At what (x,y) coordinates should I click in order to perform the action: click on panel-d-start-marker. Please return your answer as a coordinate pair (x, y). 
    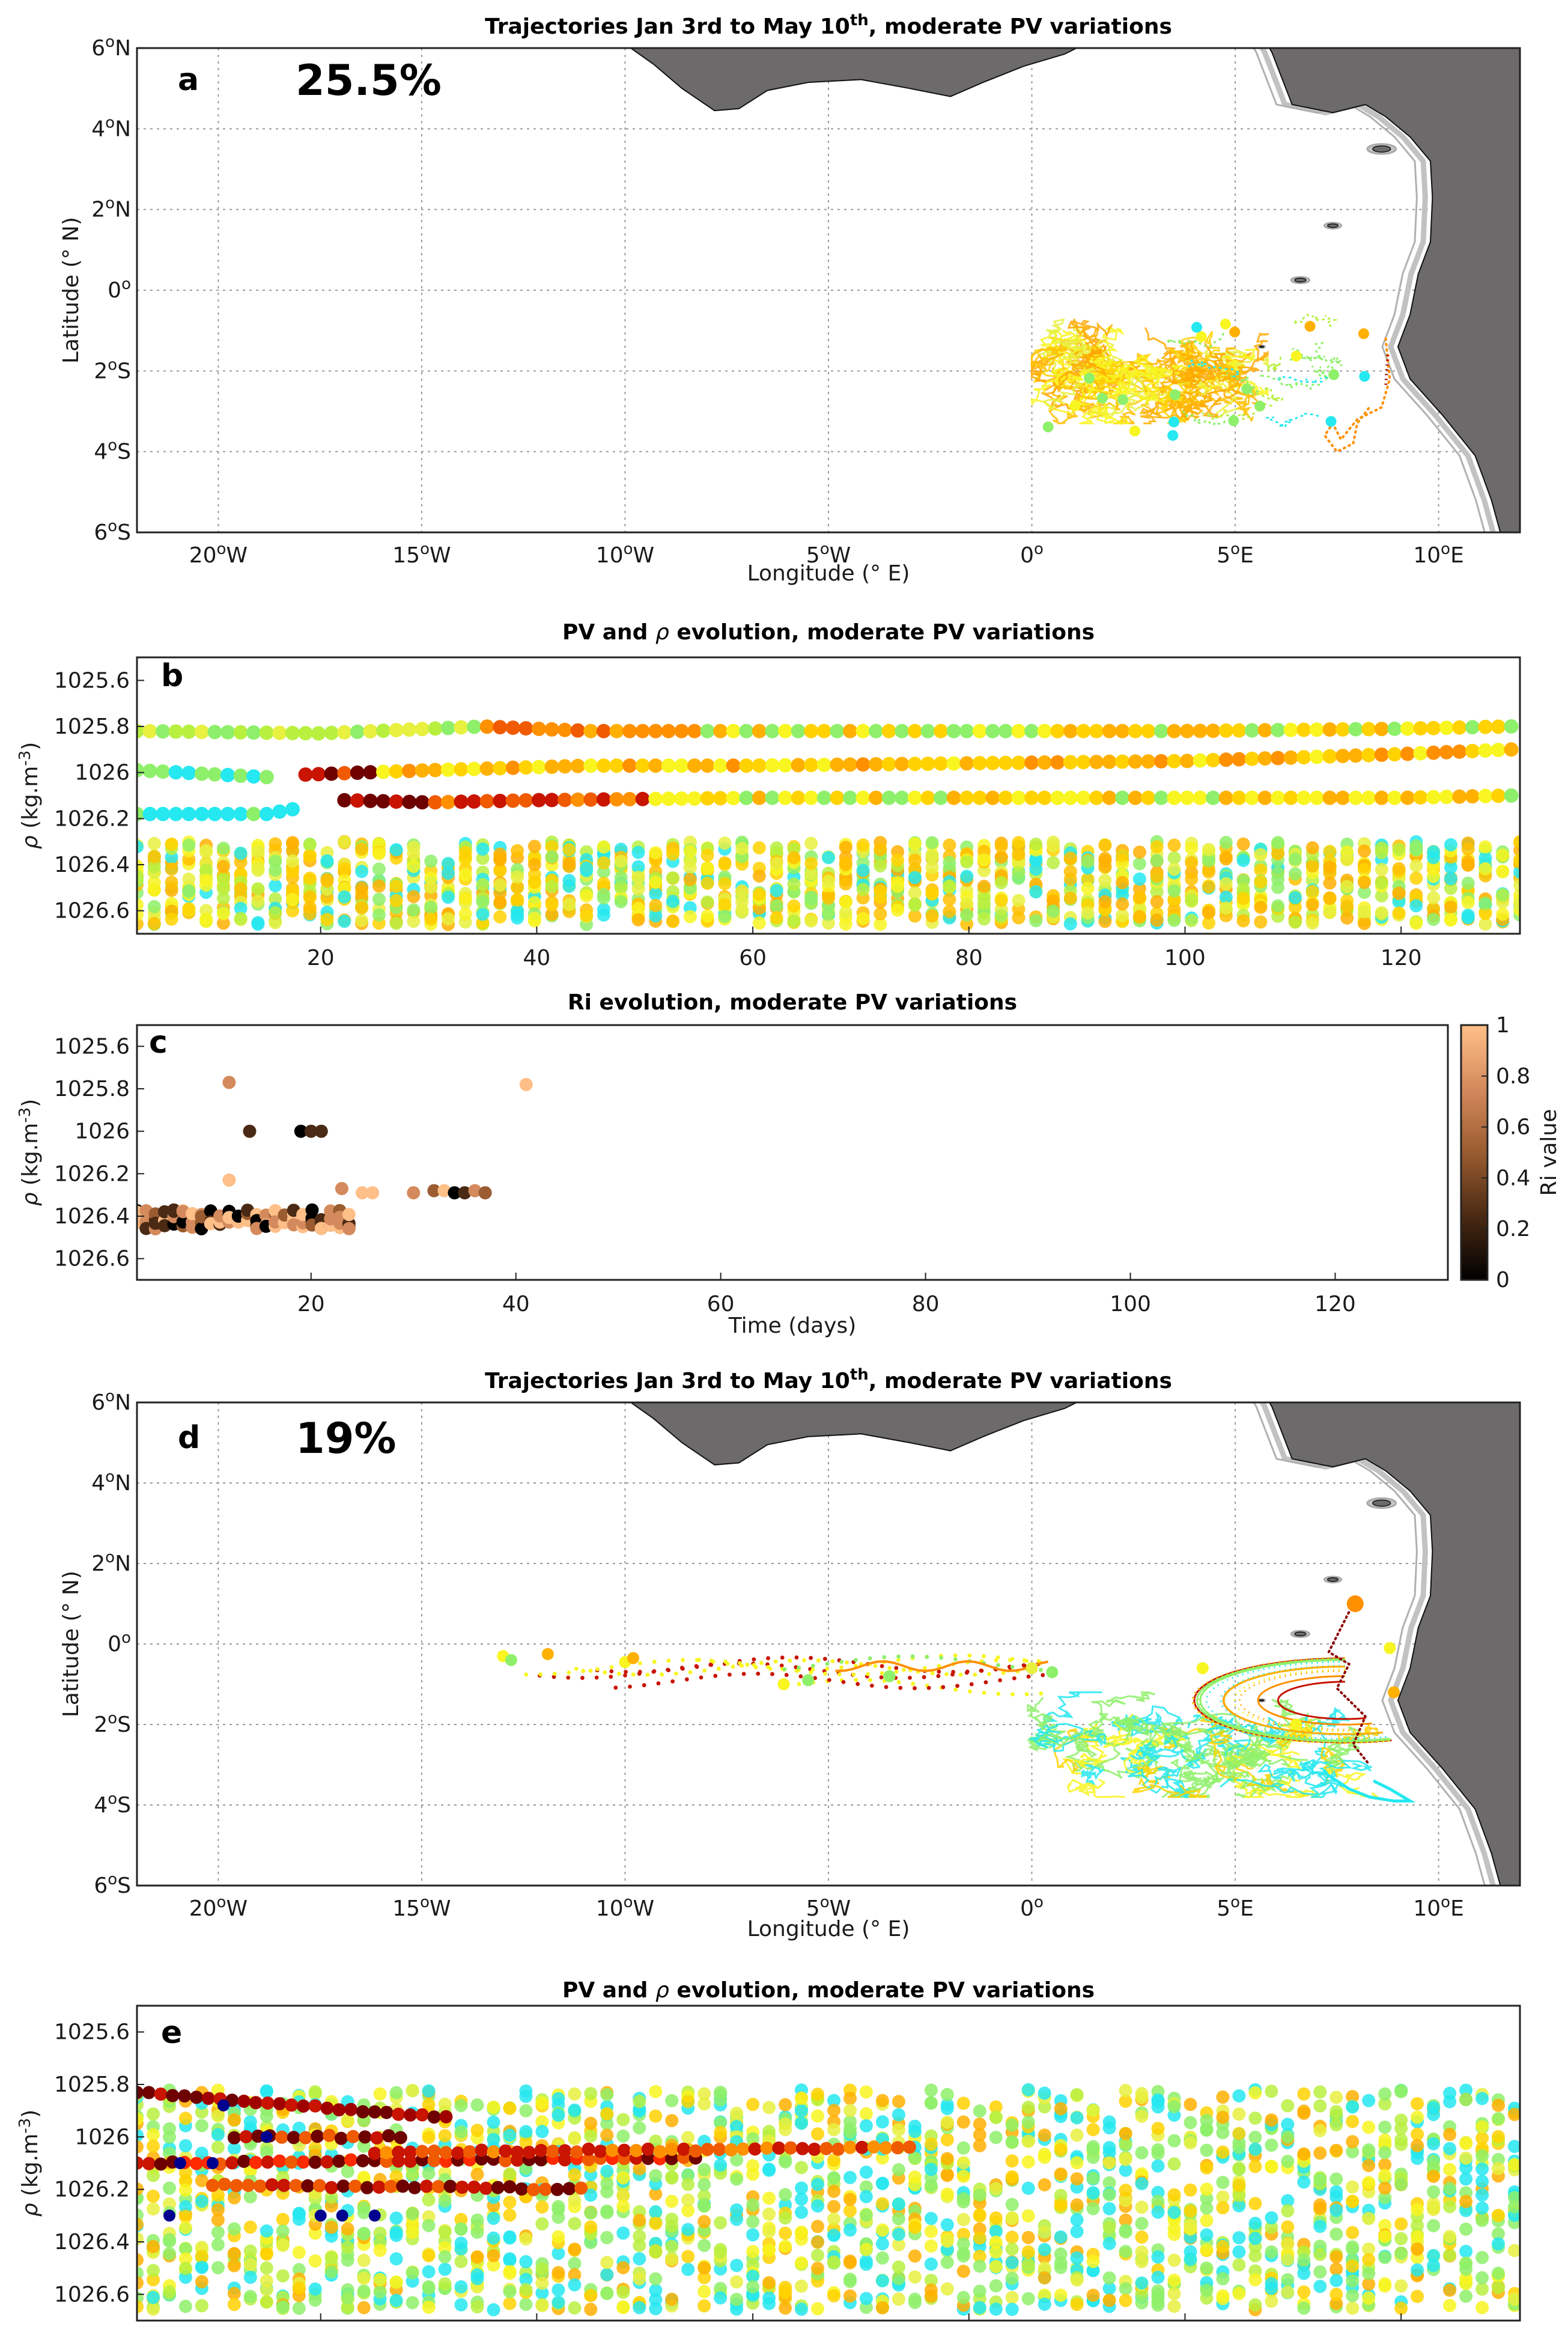
    Looking at the image, I should click on (889, 1676).